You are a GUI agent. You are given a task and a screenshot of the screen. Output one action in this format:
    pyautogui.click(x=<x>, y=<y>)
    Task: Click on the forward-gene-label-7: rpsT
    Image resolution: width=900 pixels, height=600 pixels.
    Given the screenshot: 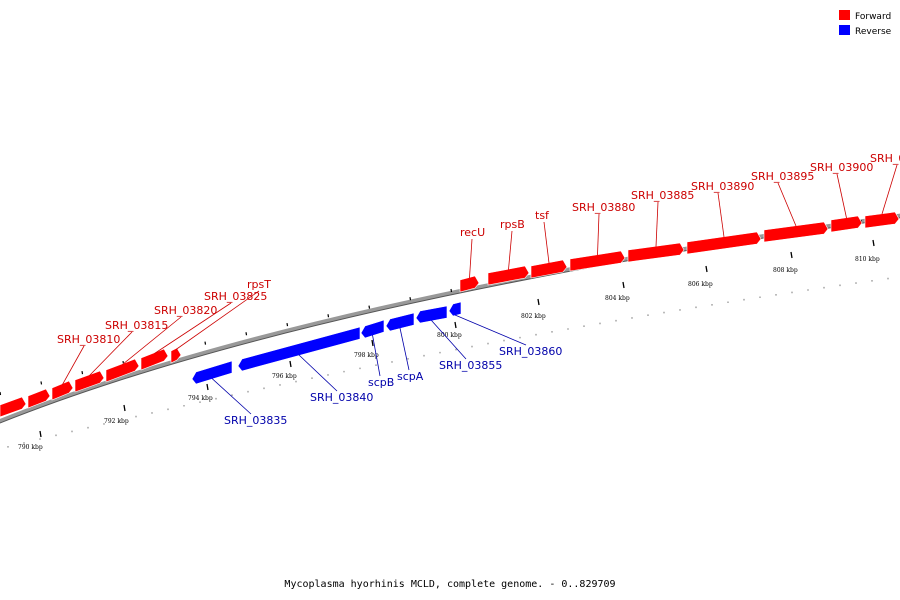 What is the action you would take?
    pyautogui.click(x=259, y=284)
    